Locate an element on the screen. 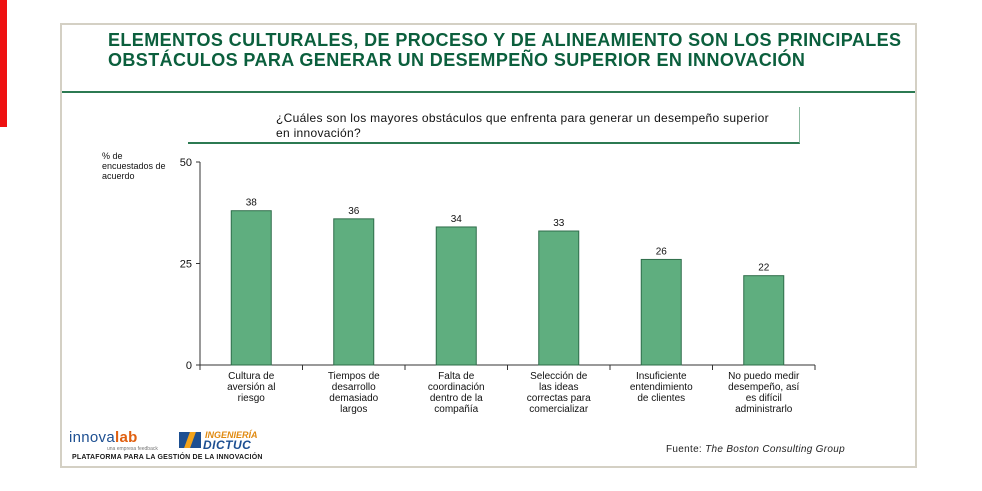 This screenshot has width=982, height=491. red-accent-bar is located at coordinates (3, 63).